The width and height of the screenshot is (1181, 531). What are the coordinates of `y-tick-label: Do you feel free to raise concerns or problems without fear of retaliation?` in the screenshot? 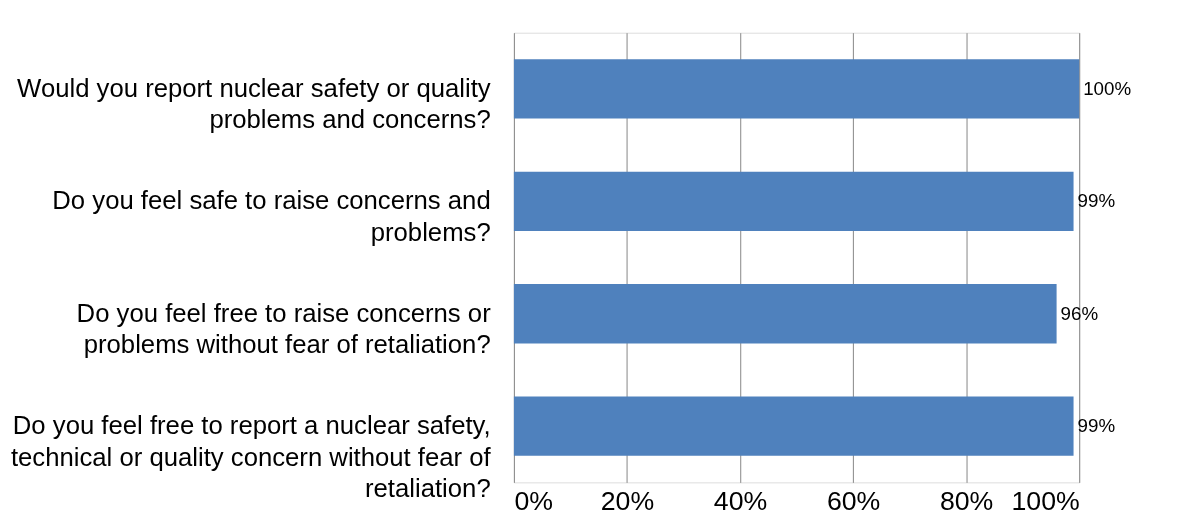 It's located at (284, 328).